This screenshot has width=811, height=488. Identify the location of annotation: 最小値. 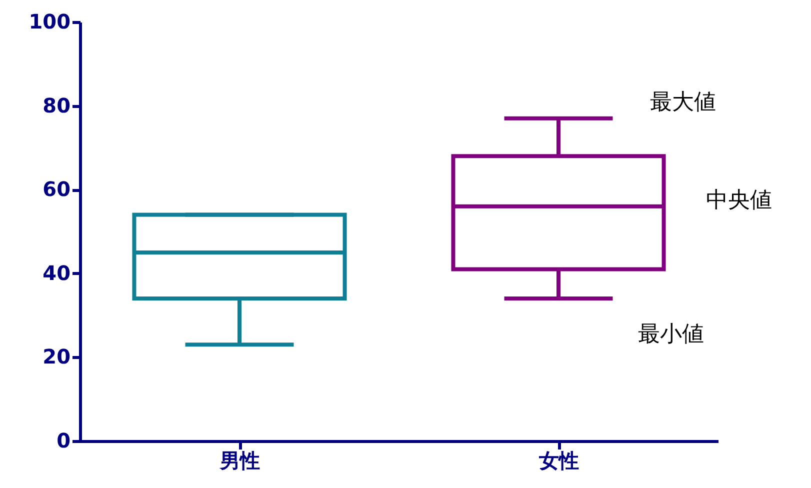
(671, 334).